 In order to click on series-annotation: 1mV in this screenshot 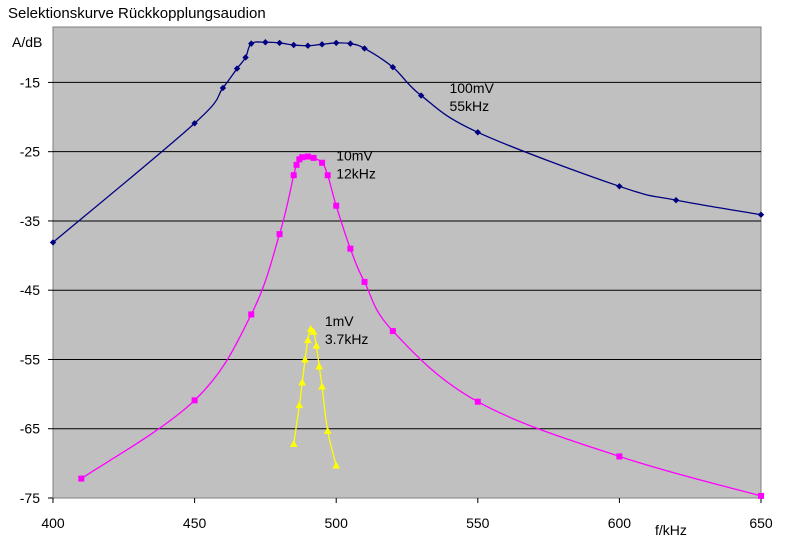, I will do `click(339, 321)`.